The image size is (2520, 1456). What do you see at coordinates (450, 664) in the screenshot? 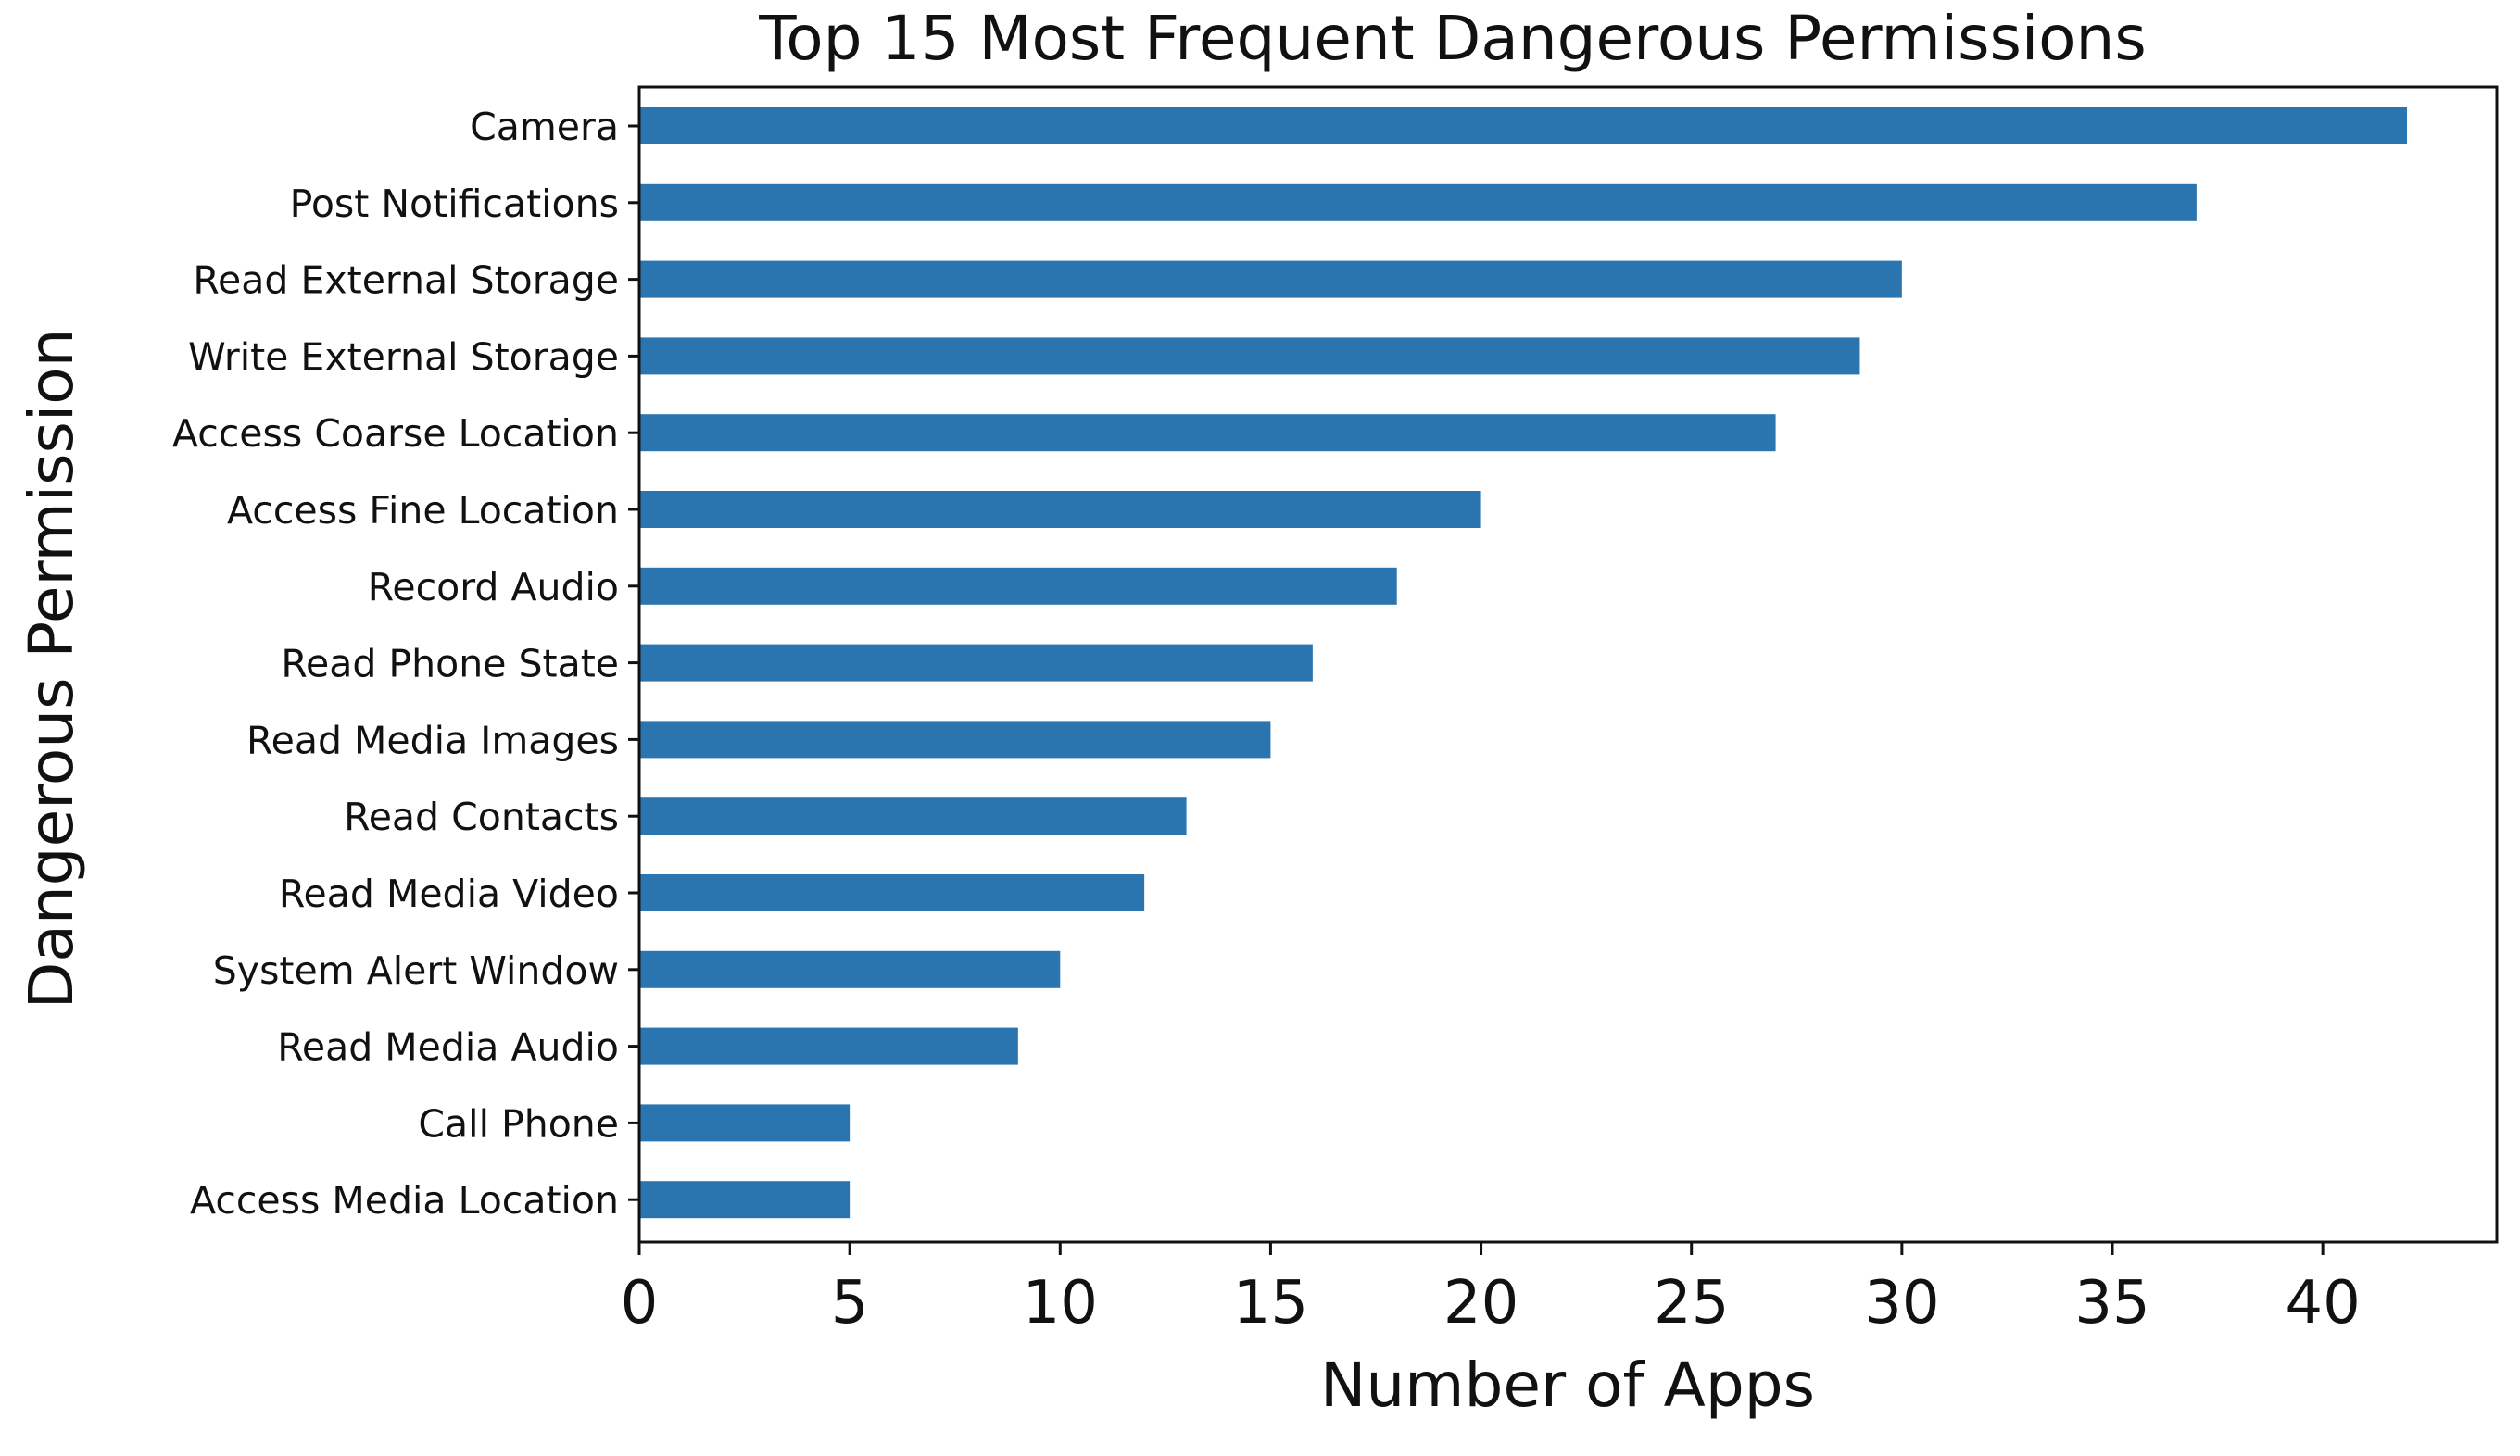
I see `category-label: Read Phone State` at bounding box center [450, 664].